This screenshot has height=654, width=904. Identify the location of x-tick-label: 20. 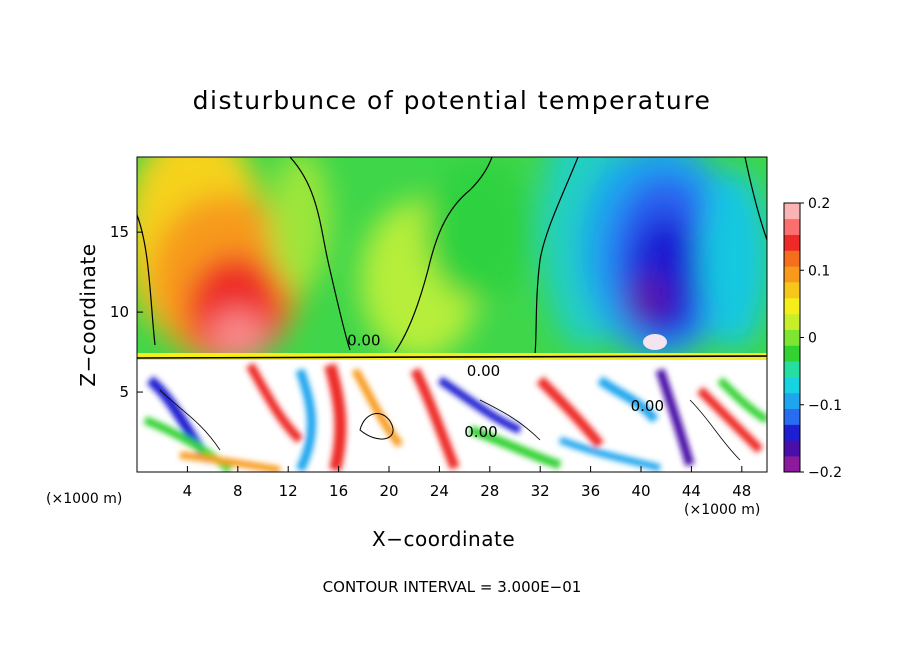
(388, 491).